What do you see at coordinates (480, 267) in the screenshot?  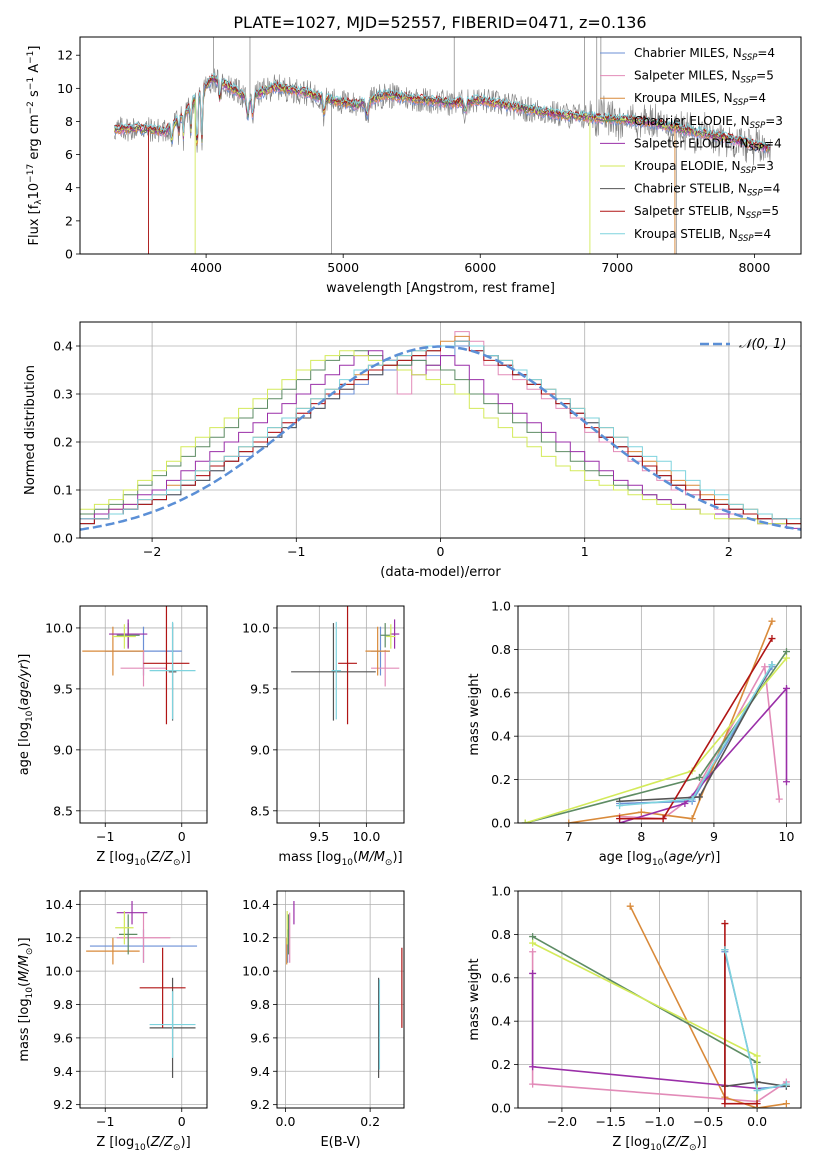 I see `x-tick-label: 6000` at bounding box center [480, 267].